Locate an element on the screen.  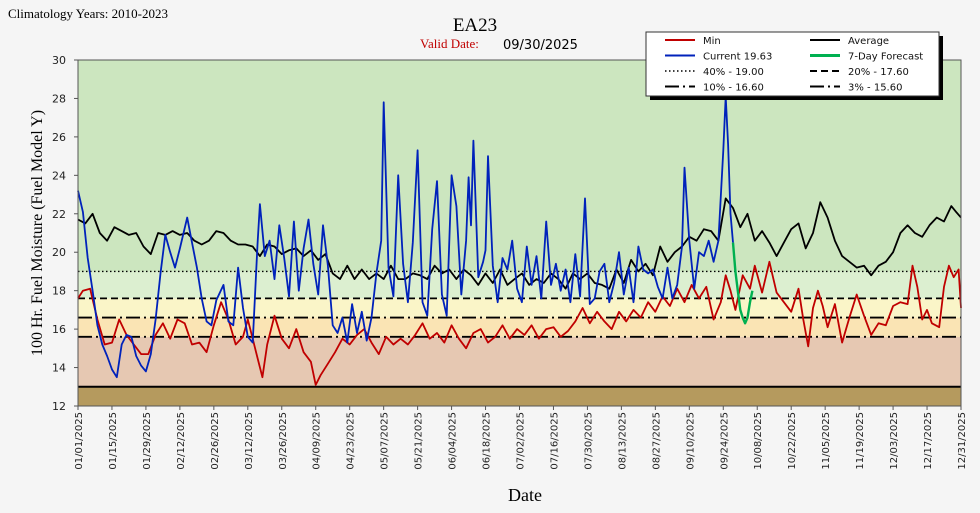
series-7-day-forecast is located at coordinates (742, 283).